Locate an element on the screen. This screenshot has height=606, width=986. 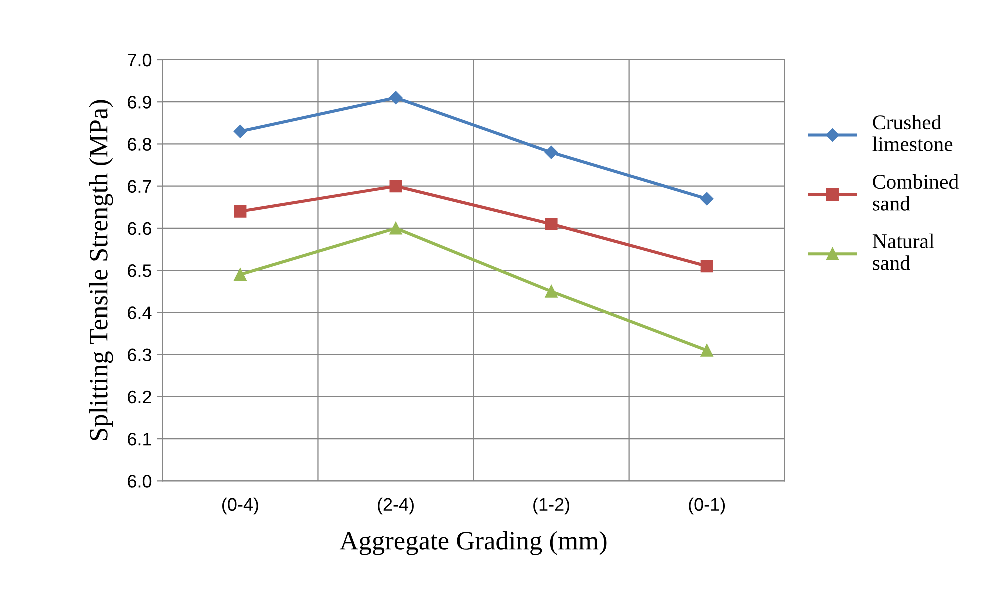
y-tick-label: 7.0 is located at coordinates (140, 60).